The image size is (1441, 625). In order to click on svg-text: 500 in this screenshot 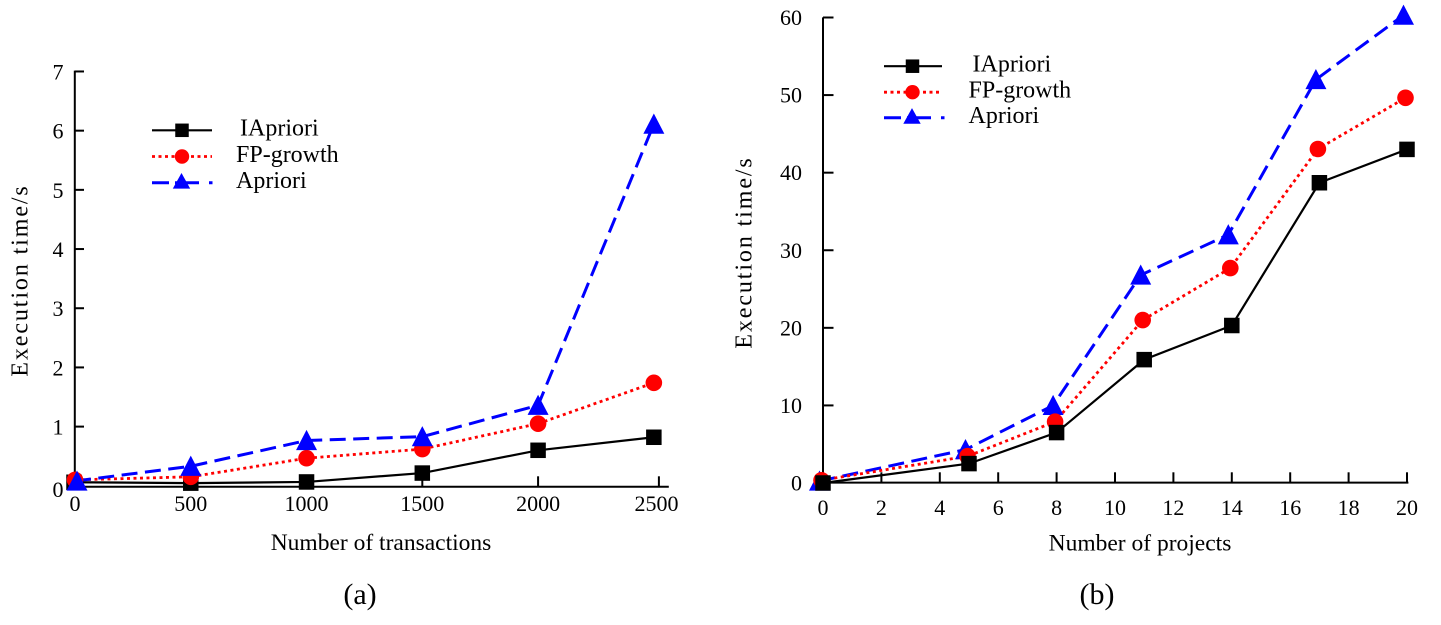, I will do `click(190, 503)`.